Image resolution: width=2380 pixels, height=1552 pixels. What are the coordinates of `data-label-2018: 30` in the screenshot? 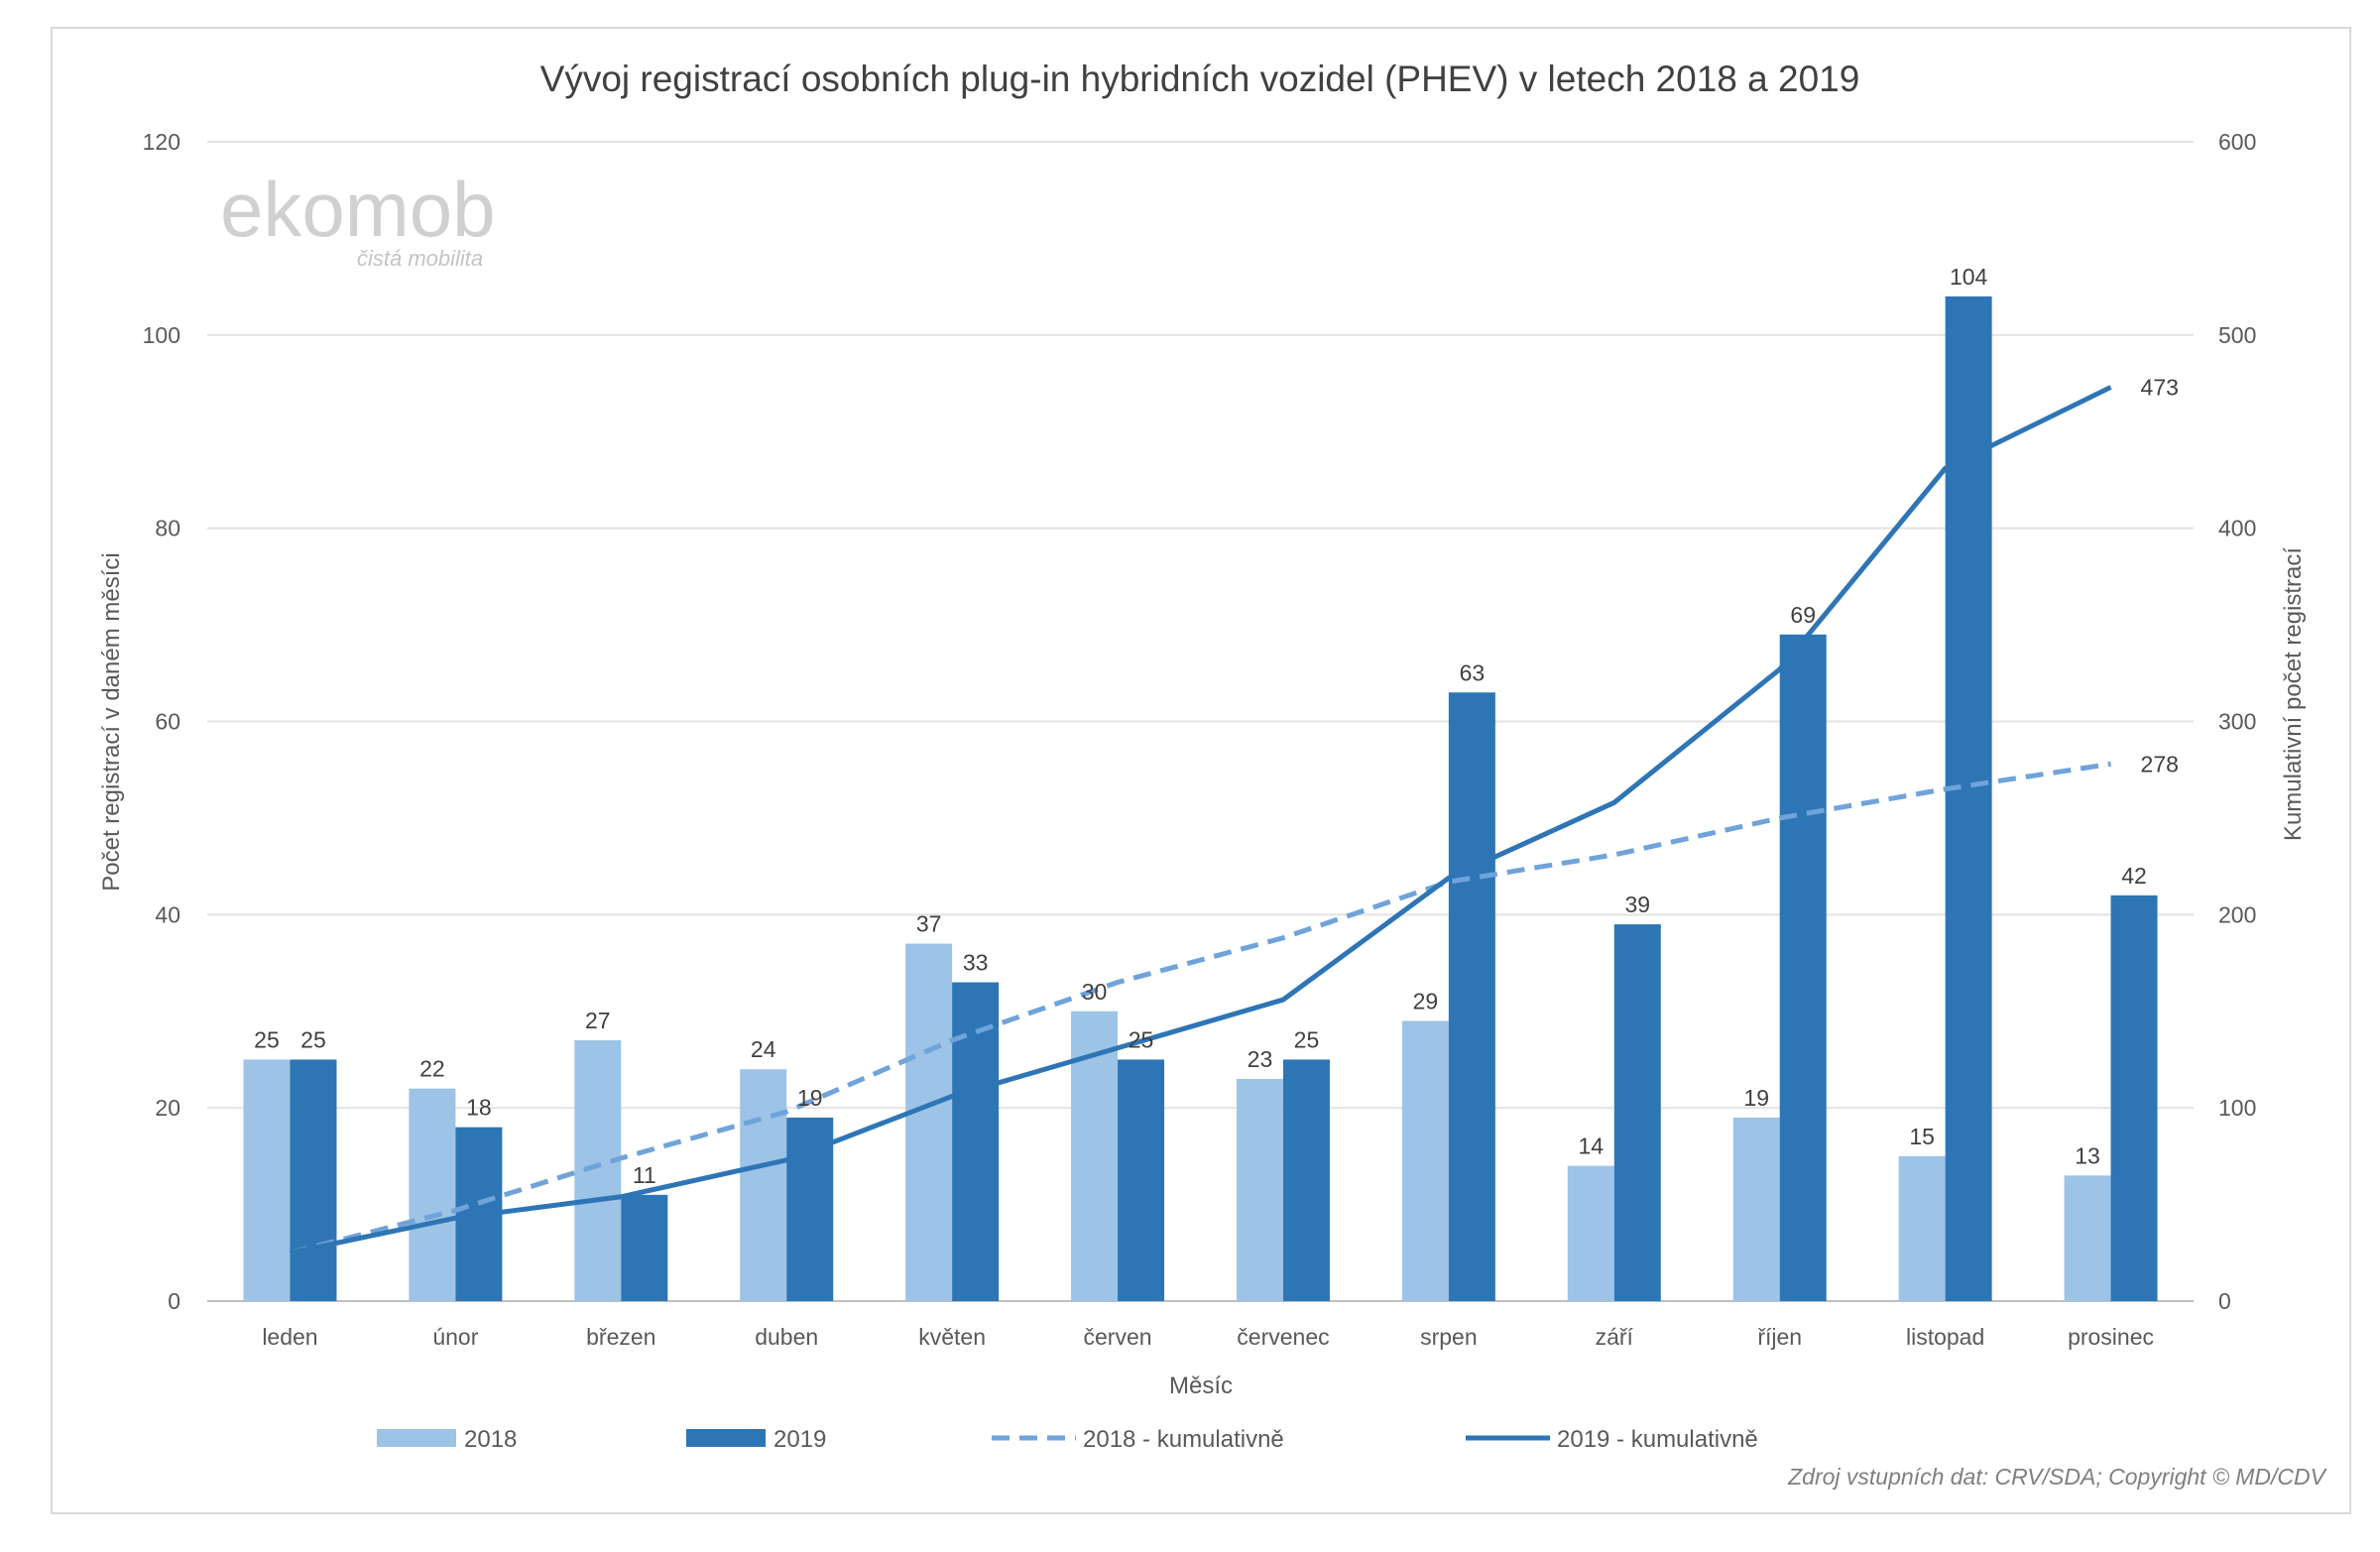 It's located at (1095, 992).